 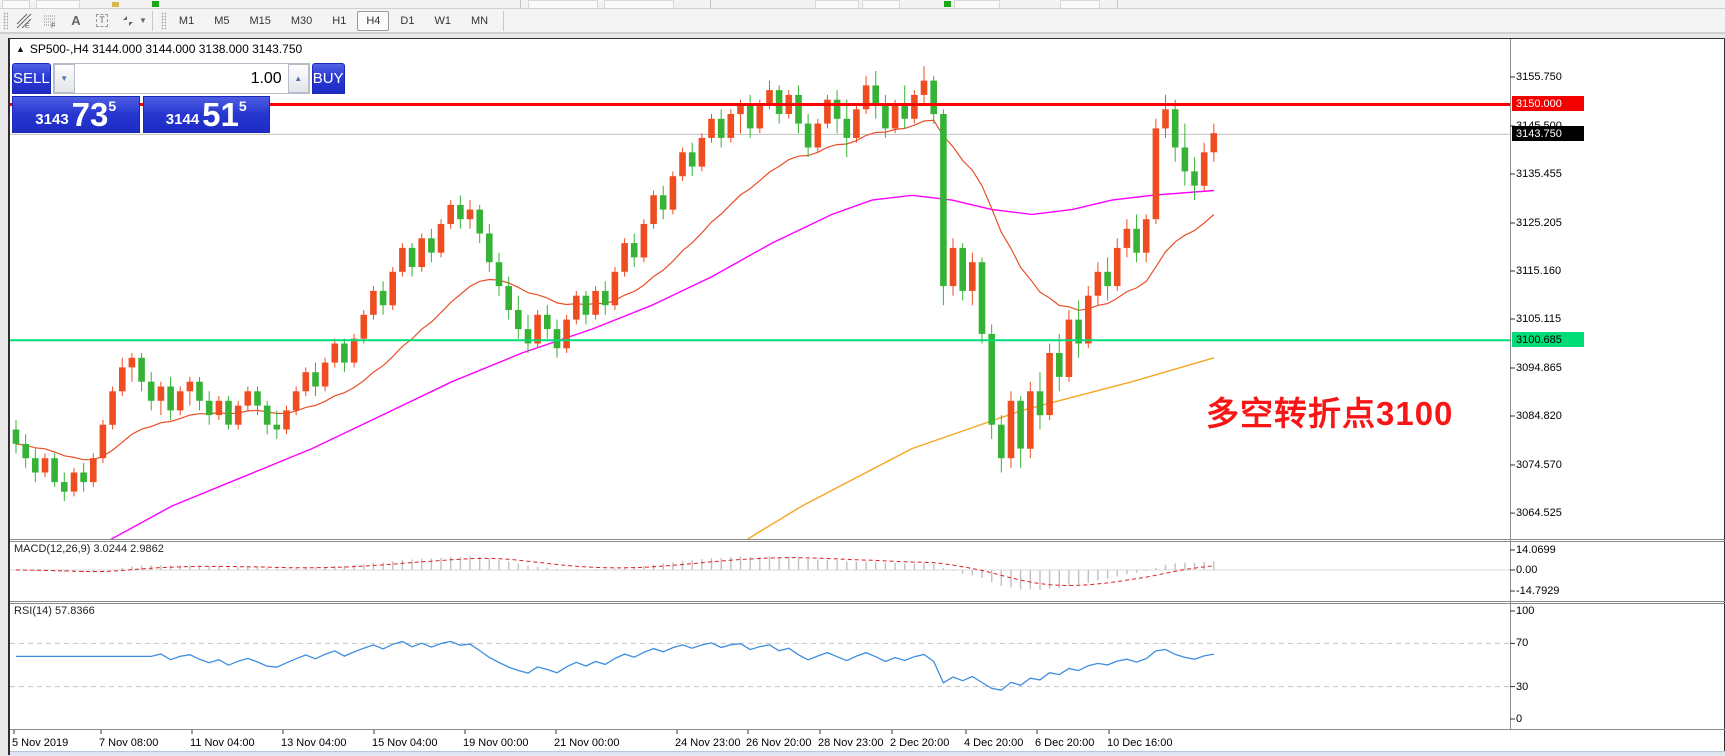 I want to click on price-axis-tick: 3094.865, so click(x=1539, y=368).